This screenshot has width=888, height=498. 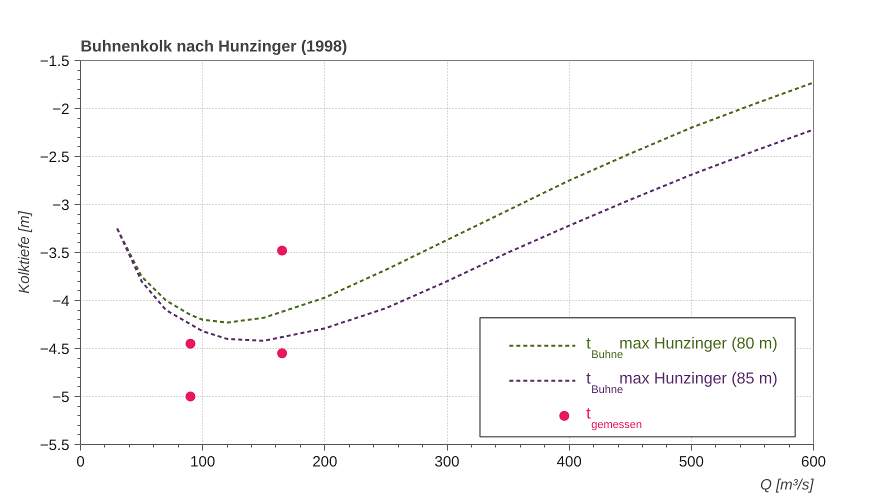 What do you see at coordinates (682, 383) in the screenshot?
I see `legend-label: tBuhnemax Hunzinger (85 m)` at bounding box center [682, 383].